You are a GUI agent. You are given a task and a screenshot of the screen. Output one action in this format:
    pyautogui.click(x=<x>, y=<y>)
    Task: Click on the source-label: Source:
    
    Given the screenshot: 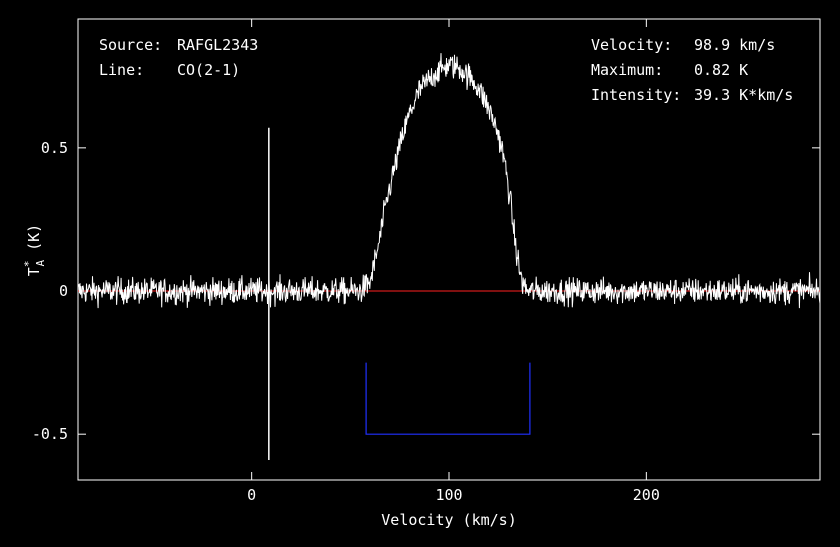 What is the action you would take?
    pyautogui.click(x=130, y=45)
    